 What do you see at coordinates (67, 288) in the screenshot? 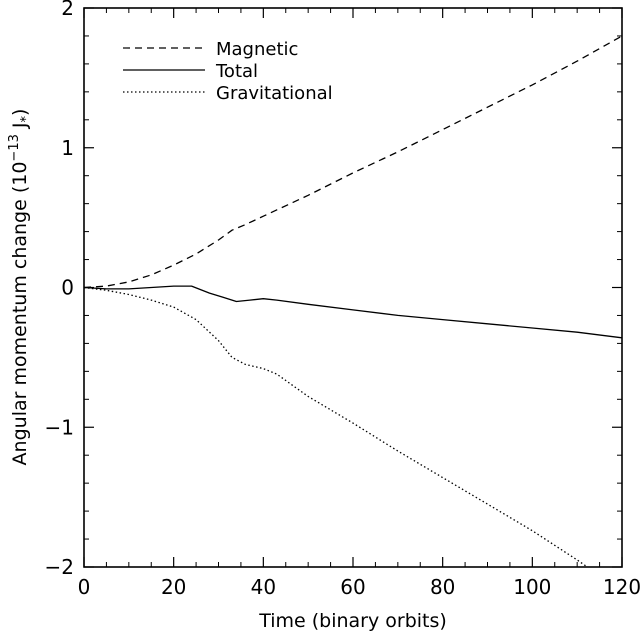
I see `y-tick-label: 0` at bounding box center [67, 288].